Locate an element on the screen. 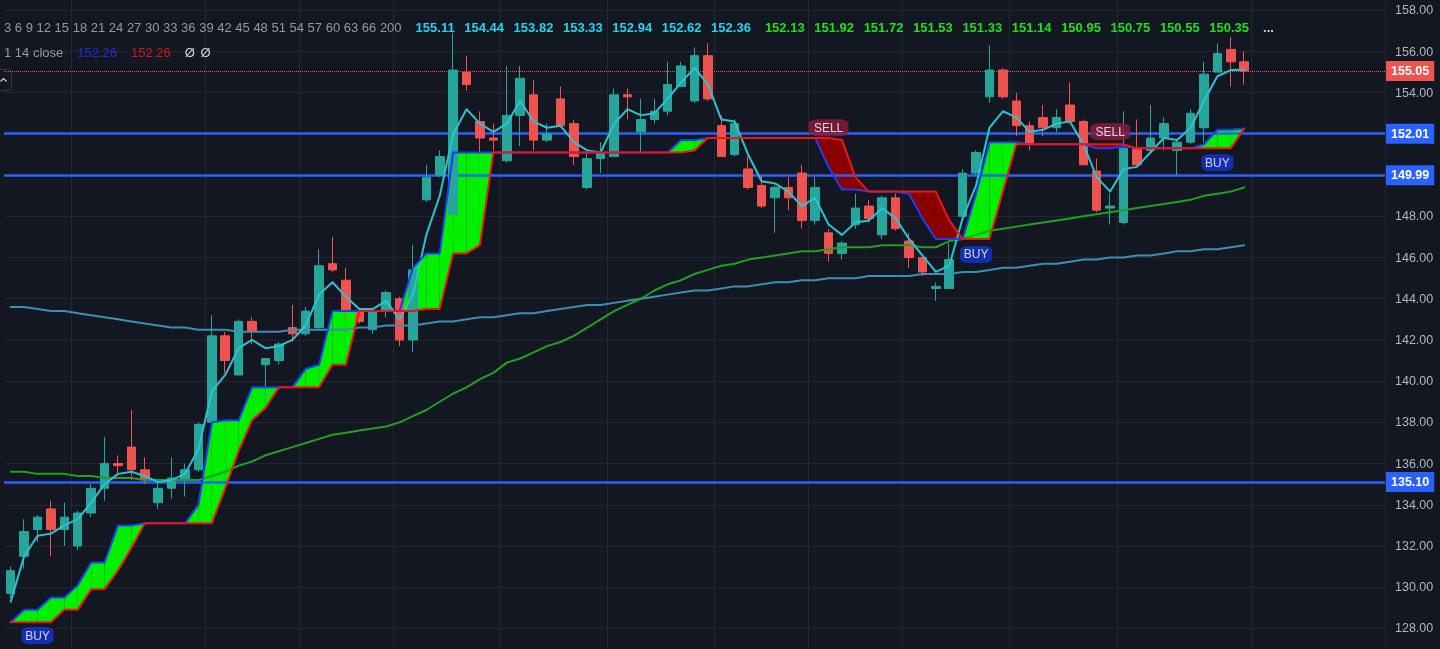  annotation: 1 14 close is located at coordinates (34, 52).